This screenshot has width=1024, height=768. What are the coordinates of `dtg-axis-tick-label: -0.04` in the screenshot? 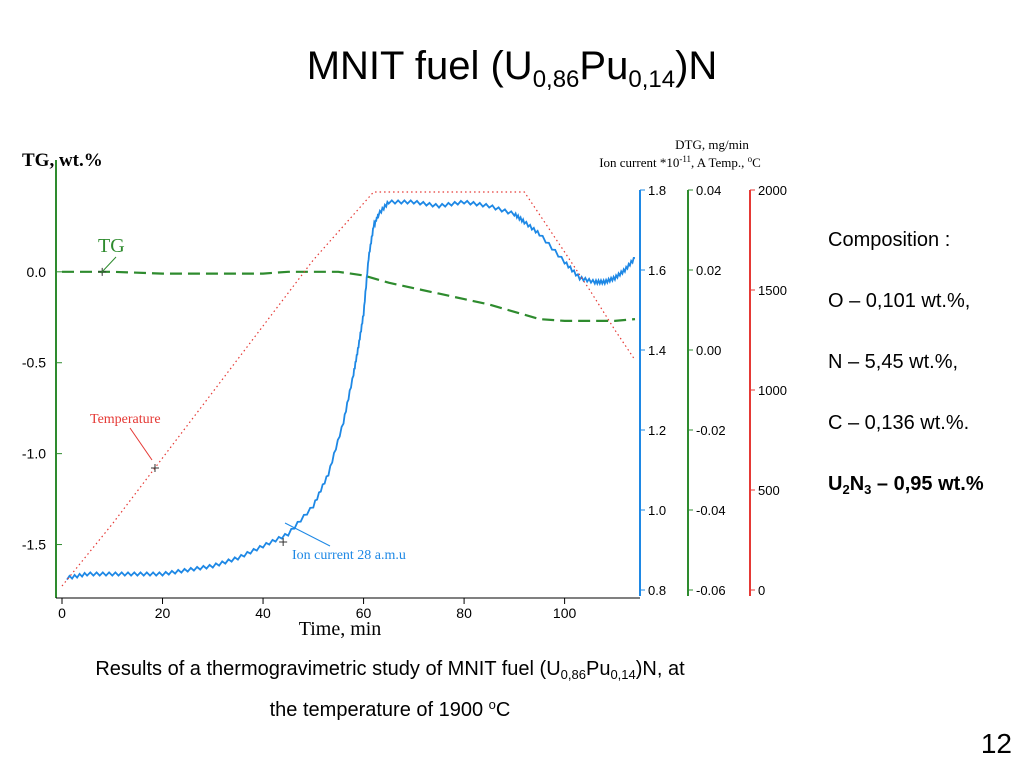 It's located at (711, 510).